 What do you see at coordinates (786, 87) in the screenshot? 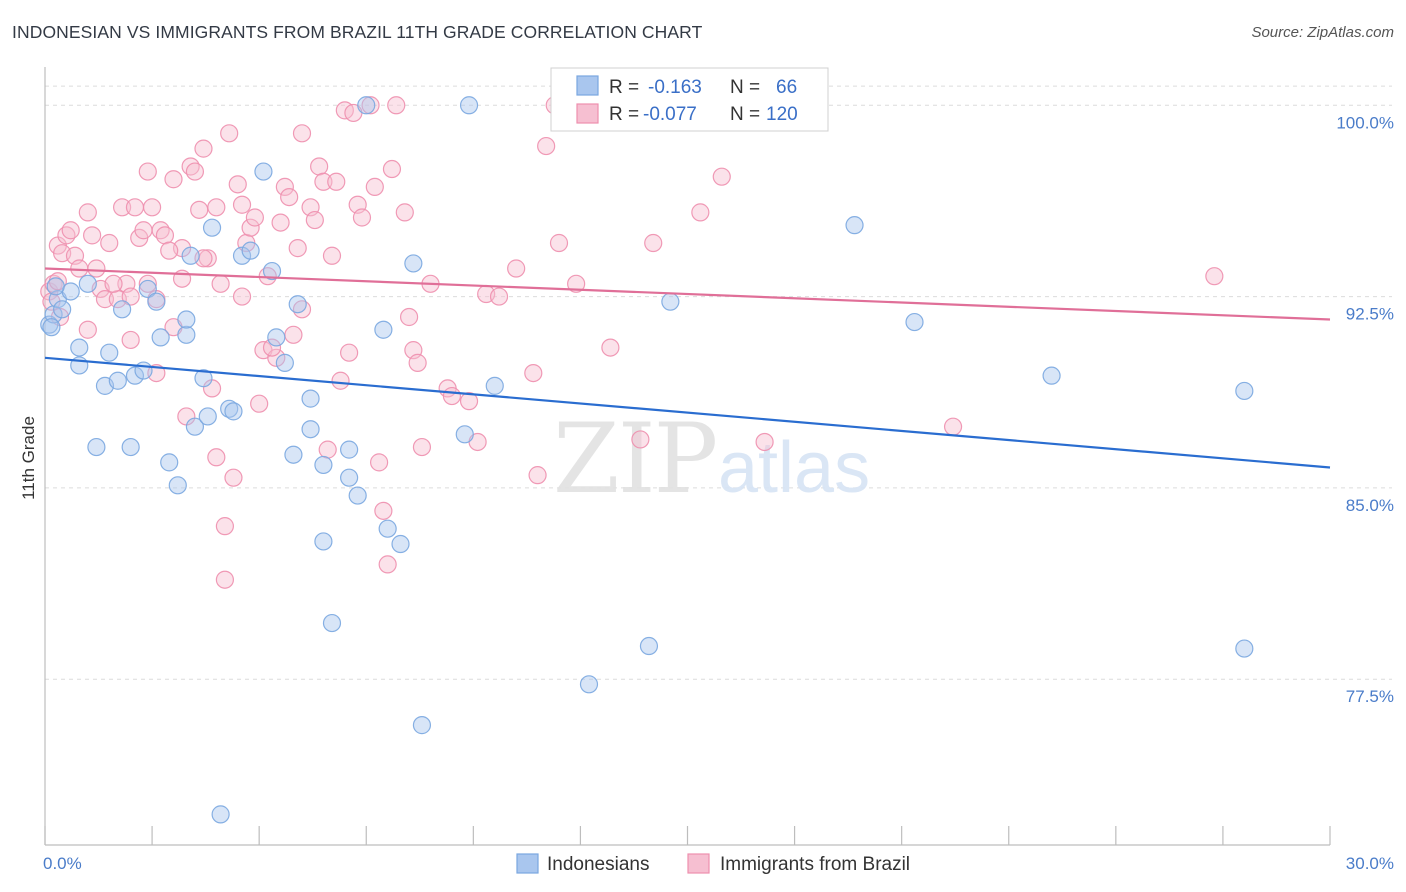
I see `stats-n-value-1: 66` at bounding box center [786, 87].